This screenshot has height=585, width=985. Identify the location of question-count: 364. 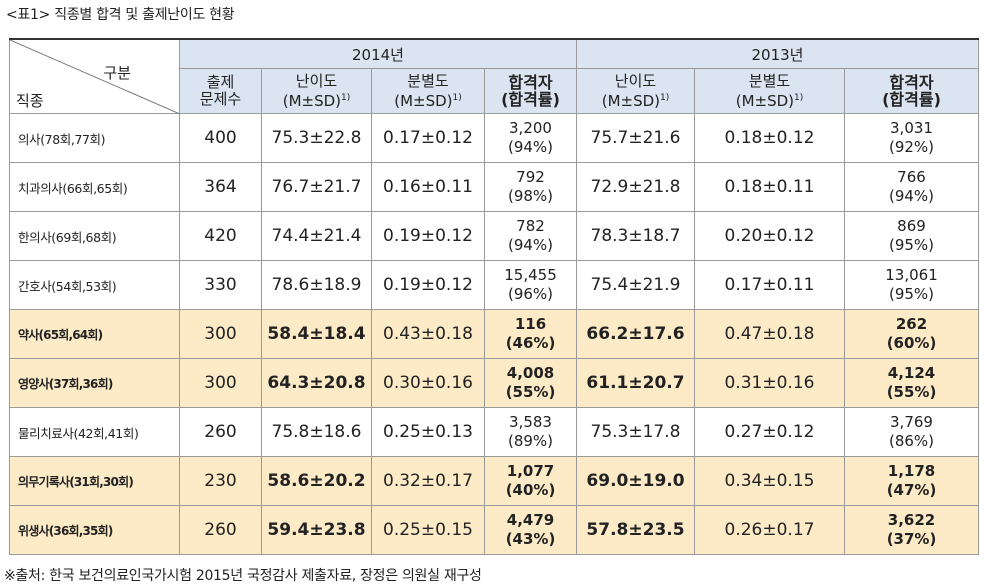
(220, 187).